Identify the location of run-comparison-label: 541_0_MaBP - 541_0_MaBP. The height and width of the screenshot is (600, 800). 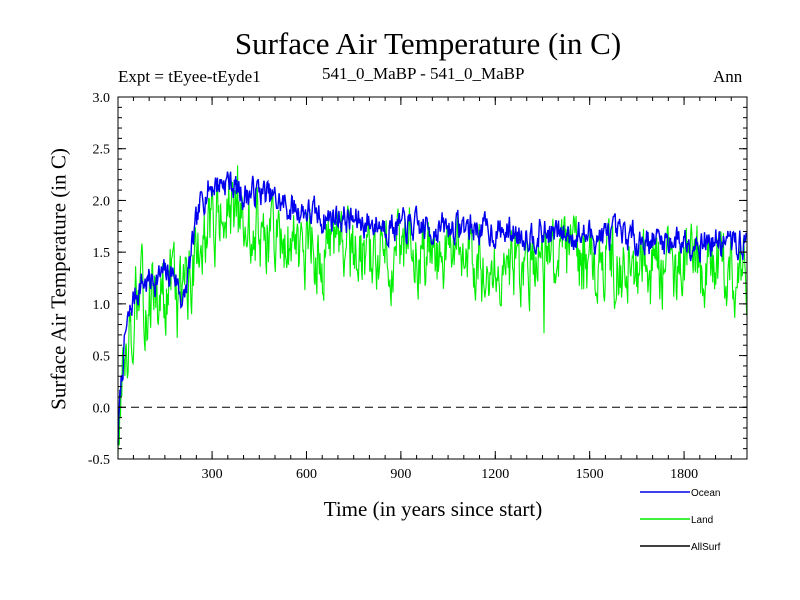
(423, 73).